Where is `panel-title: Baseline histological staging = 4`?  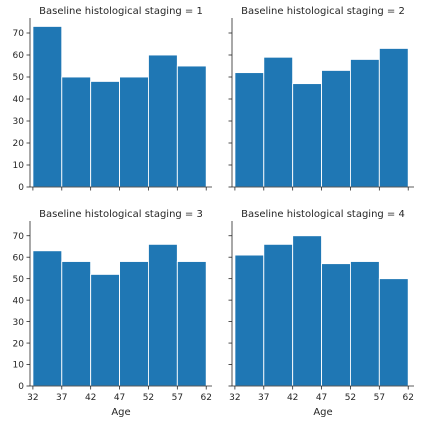
panel-title: Baseline histological staging = 4 is located at coordinates (323, 214).